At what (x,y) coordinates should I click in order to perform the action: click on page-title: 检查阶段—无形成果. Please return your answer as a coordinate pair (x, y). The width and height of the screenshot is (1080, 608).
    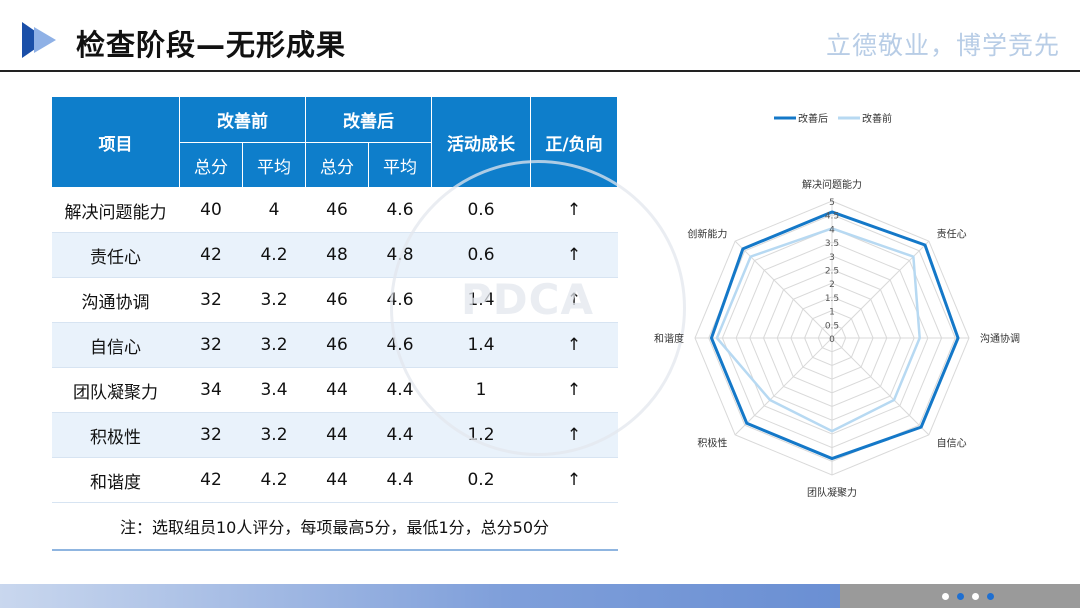
    Looking at the image, I should click on (211, 45).